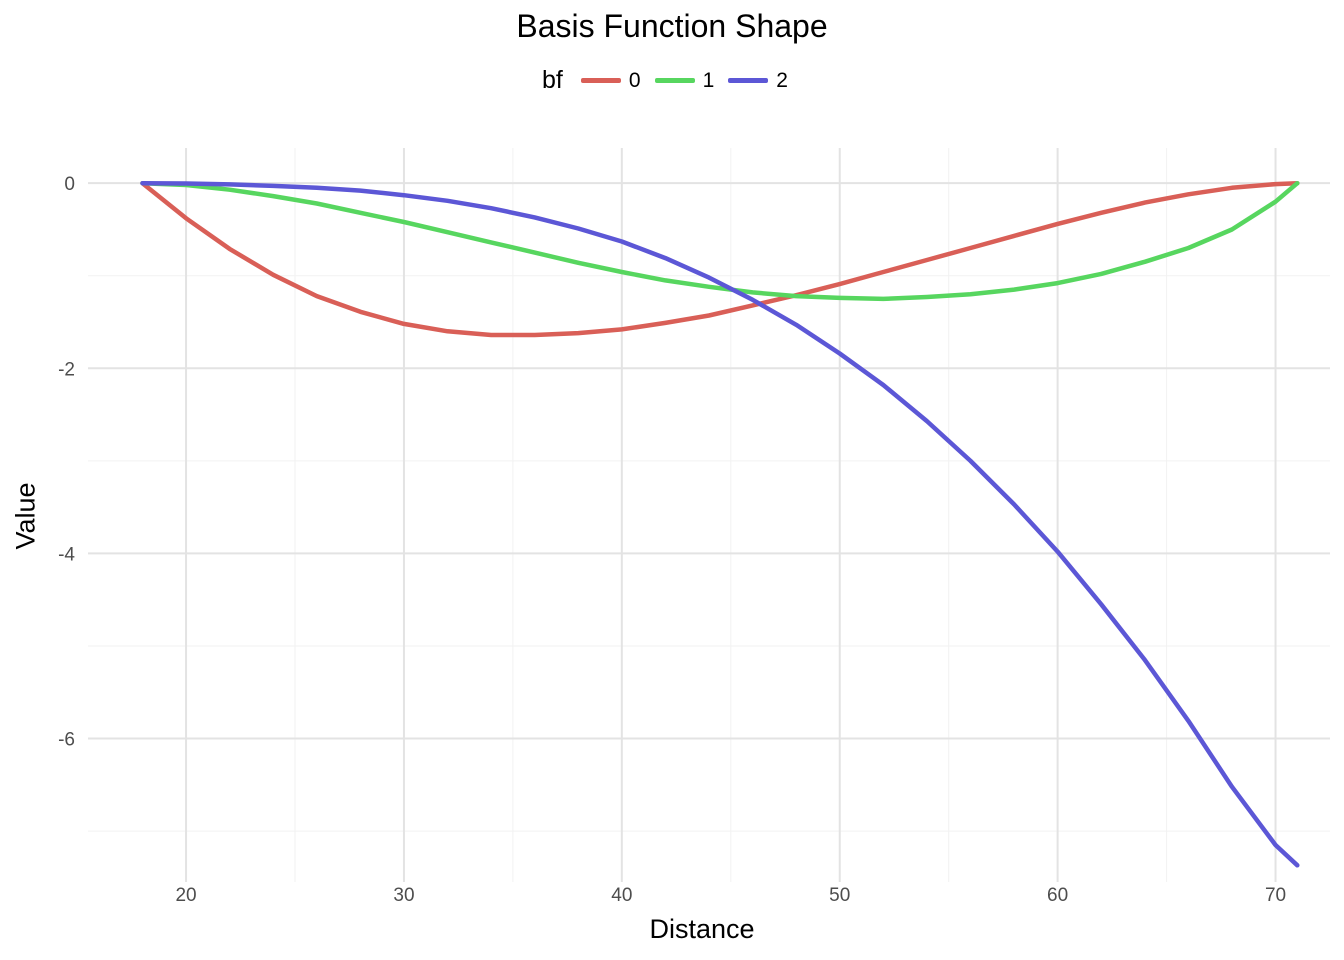 The height and width of the screenshot is (960, 1344). Describe the element at coordinates (25, 516) in the screenshot. I see `y-axis-label: Value` at that location.